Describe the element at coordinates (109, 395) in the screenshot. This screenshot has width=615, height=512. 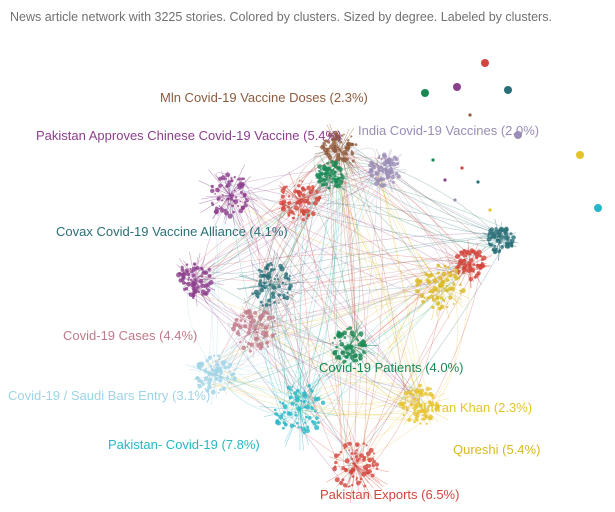
I see `cluster-label-saudi: Covid-19 / Saudi Bars Entry (3.1%)` at that location.